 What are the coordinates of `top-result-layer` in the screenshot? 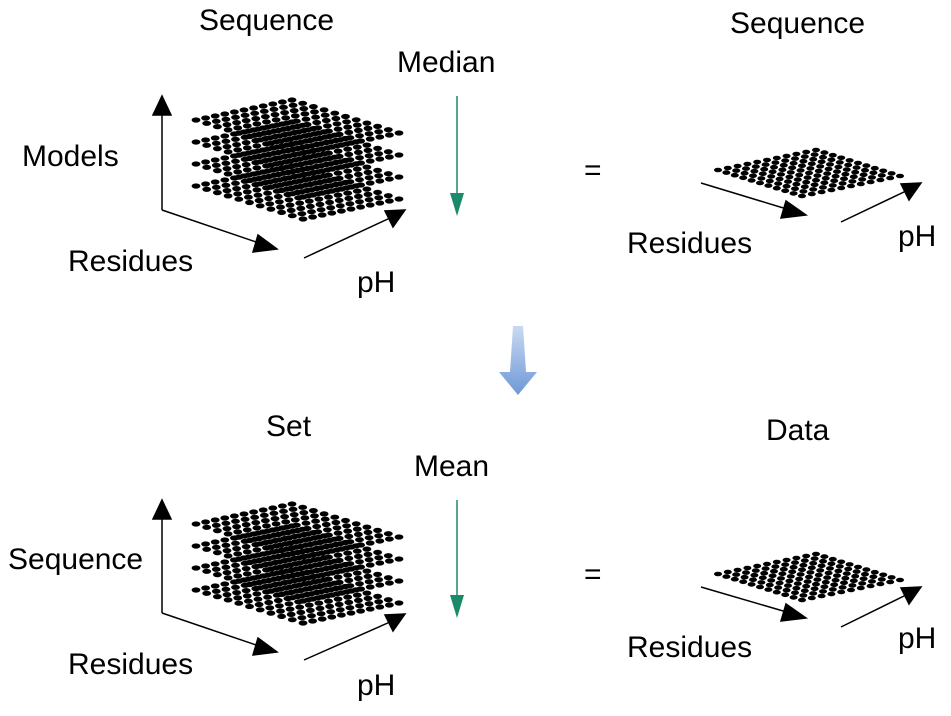 It's located at (809, 173).